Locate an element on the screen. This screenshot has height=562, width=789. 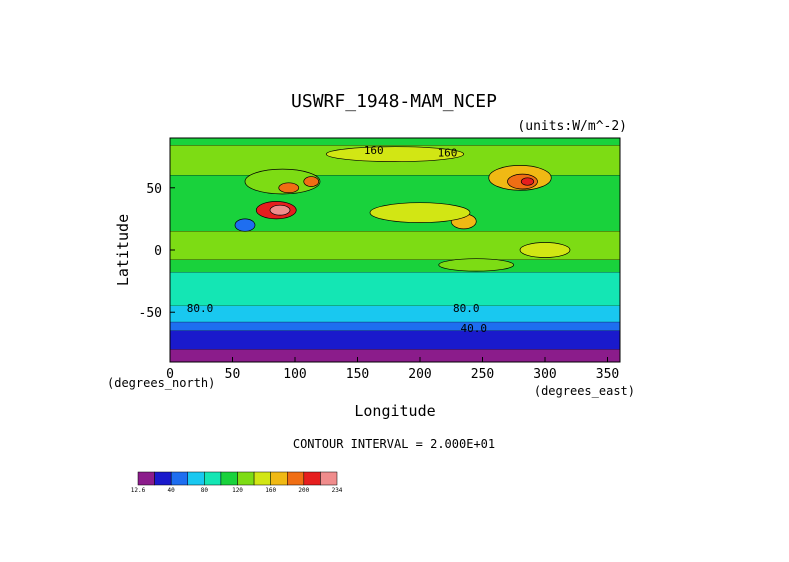
colorbar is located at coordinates (237, 478).